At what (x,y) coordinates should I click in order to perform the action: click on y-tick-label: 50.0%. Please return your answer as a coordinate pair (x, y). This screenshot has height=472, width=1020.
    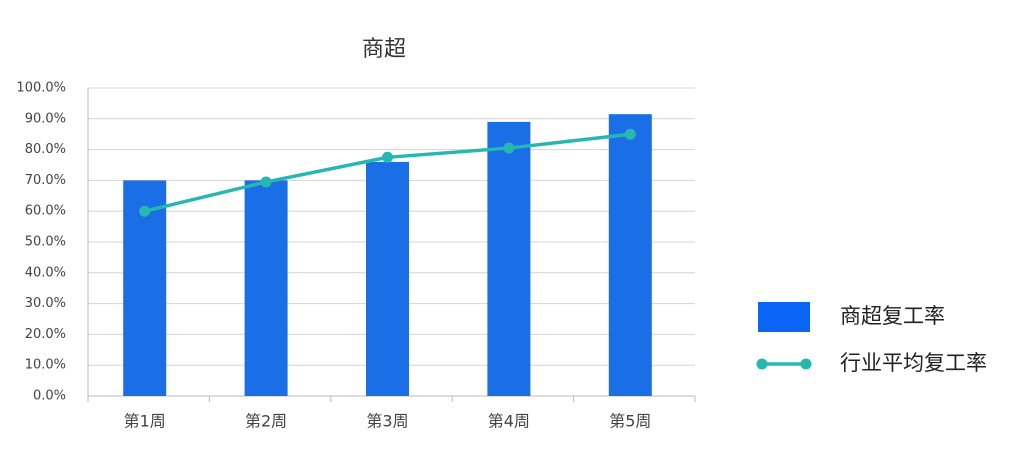
    Looking at the image, I should click on (45, 242).